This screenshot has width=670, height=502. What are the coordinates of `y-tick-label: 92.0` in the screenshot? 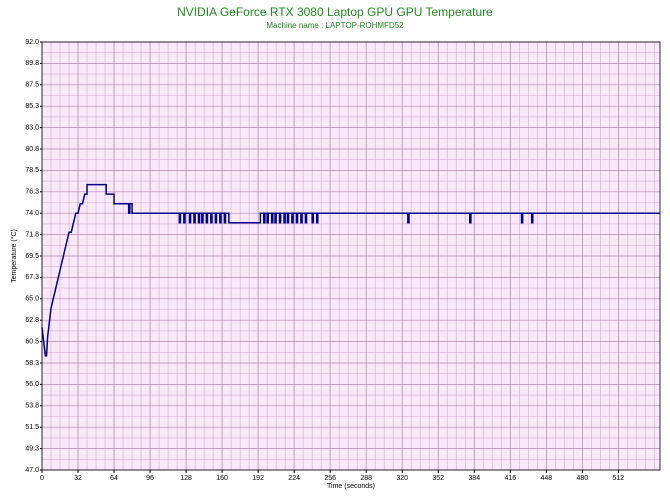 It's located at (32, 42).